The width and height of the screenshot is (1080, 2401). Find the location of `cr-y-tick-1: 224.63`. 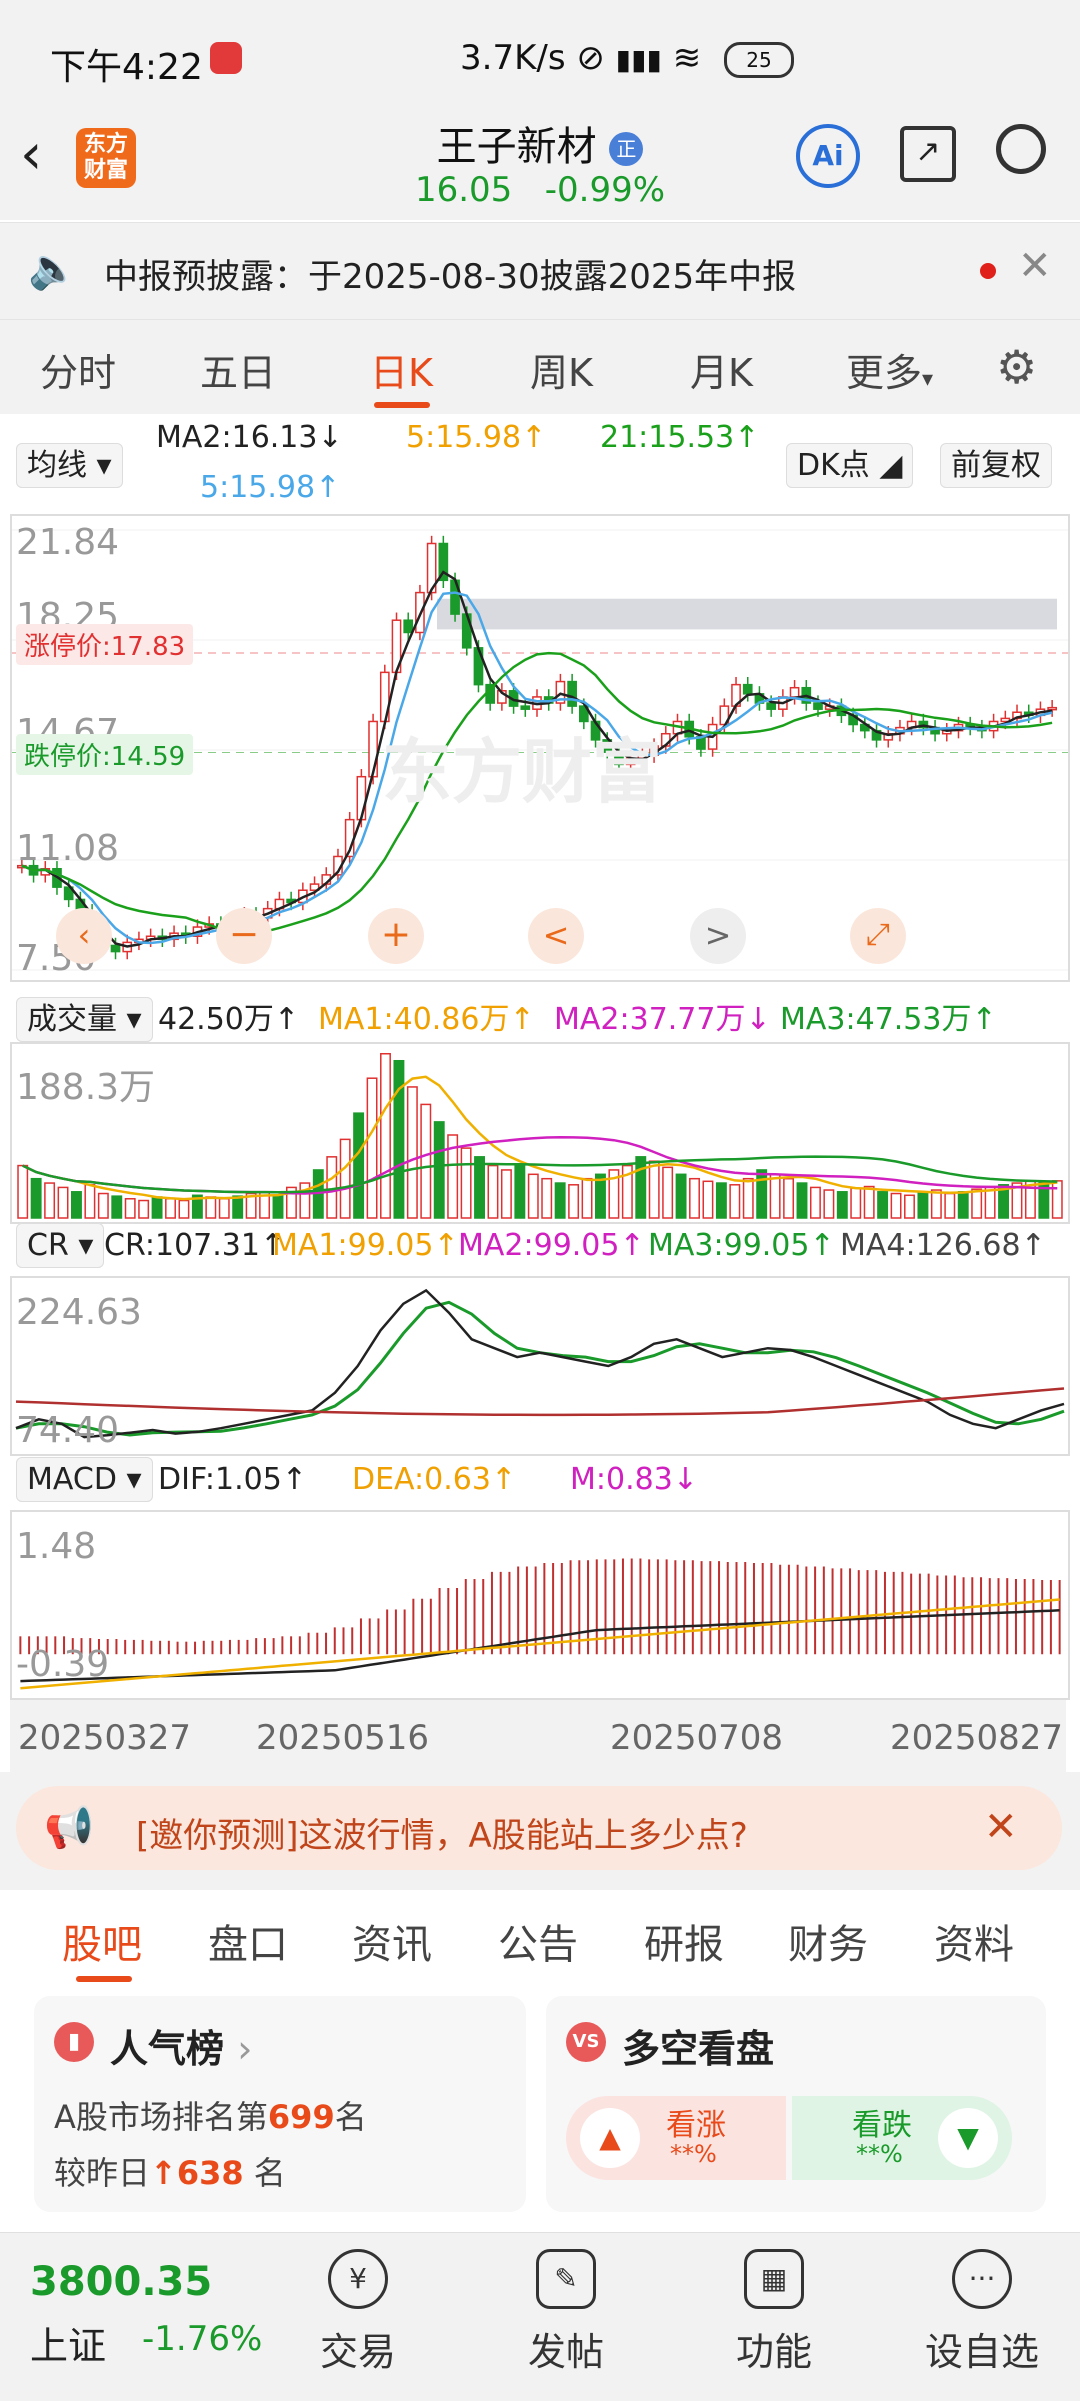

cr-y-tick-1: 224.63 is located at coordinates (79, 1312).